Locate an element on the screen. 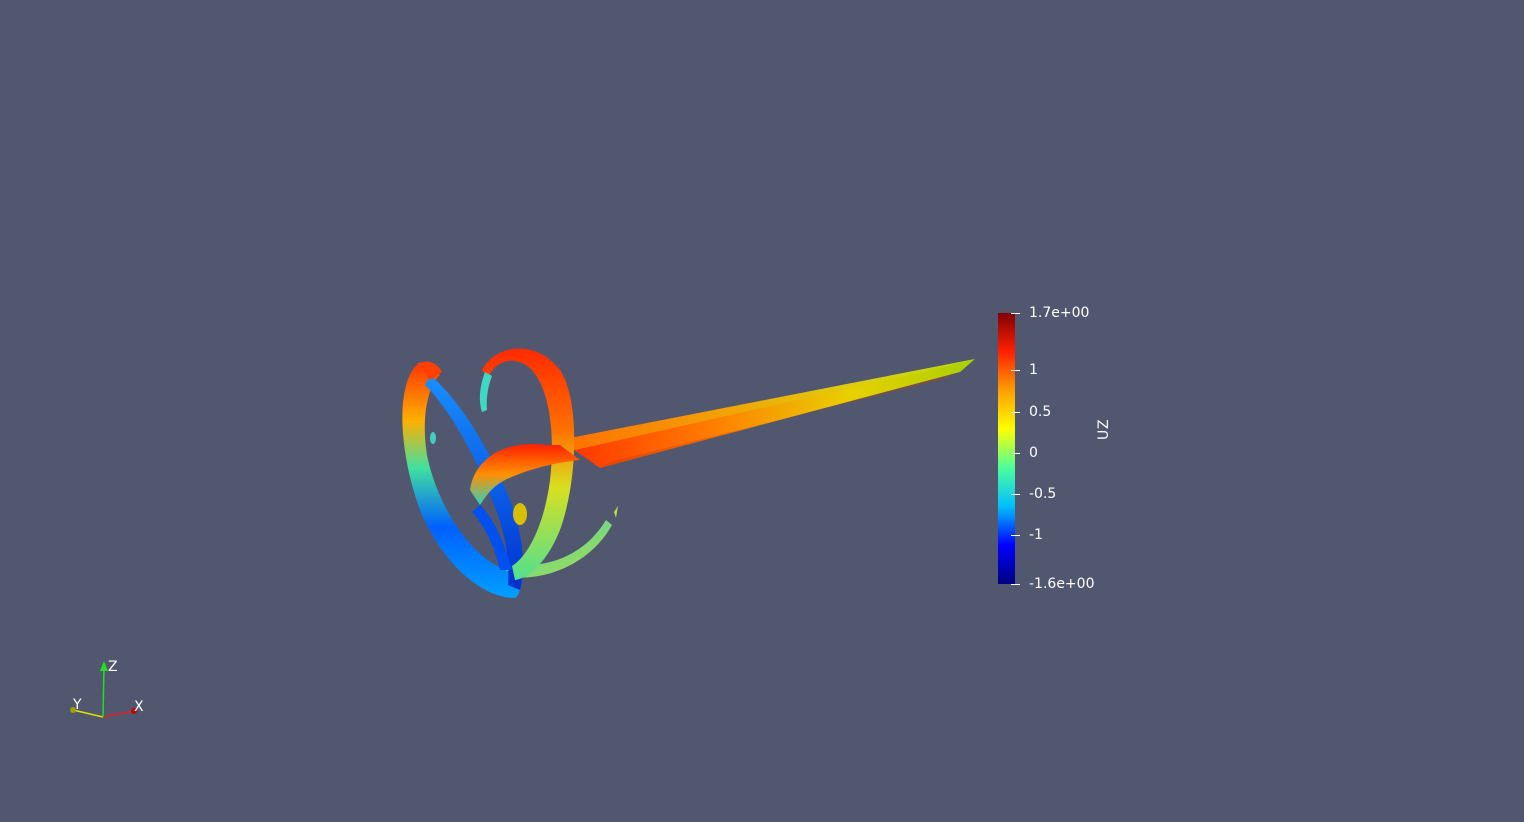  x-axis-label: X is located at coordinates (139, 707).